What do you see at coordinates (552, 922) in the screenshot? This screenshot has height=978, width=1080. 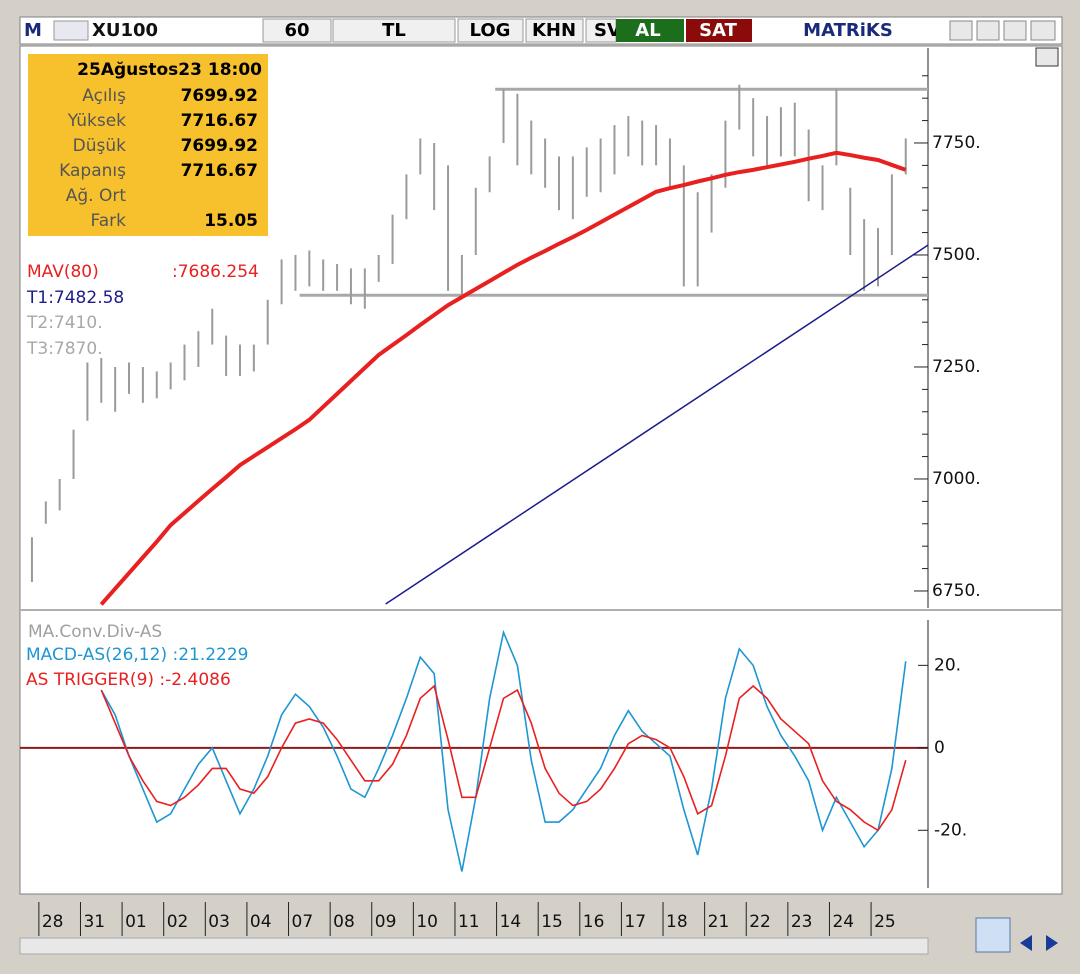 I see `x-tick-label: 15` at bounding box center [552, 922].